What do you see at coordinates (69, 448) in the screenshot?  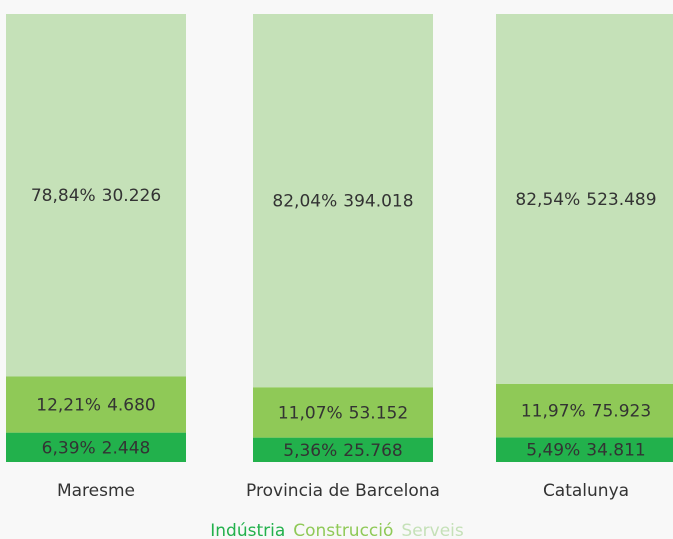 I see `percent-label: 6,39%` at bounding box center [69, 448].